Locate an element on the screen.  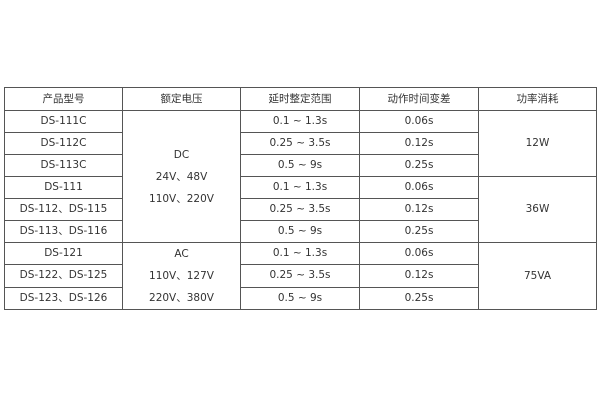
voltage-cell: AC 110V、127V 220V、380V is located at coordinates (181, 276).